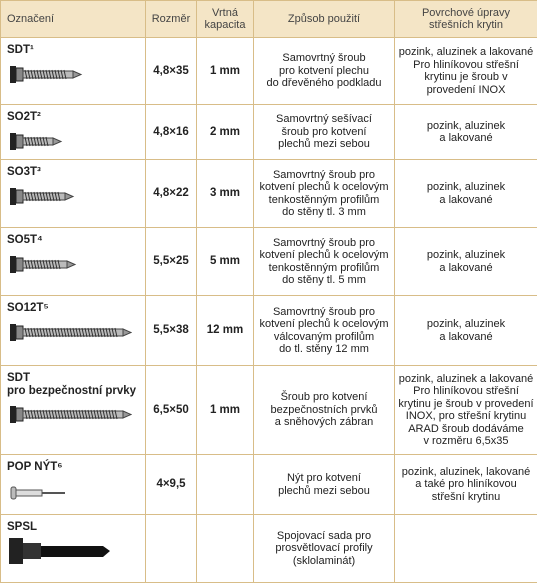 This screenshot has height=583, width=537. Describe the element at coordinates (171, 330) in the screenshot. I see `size-cell: 5,5×38` at that location.